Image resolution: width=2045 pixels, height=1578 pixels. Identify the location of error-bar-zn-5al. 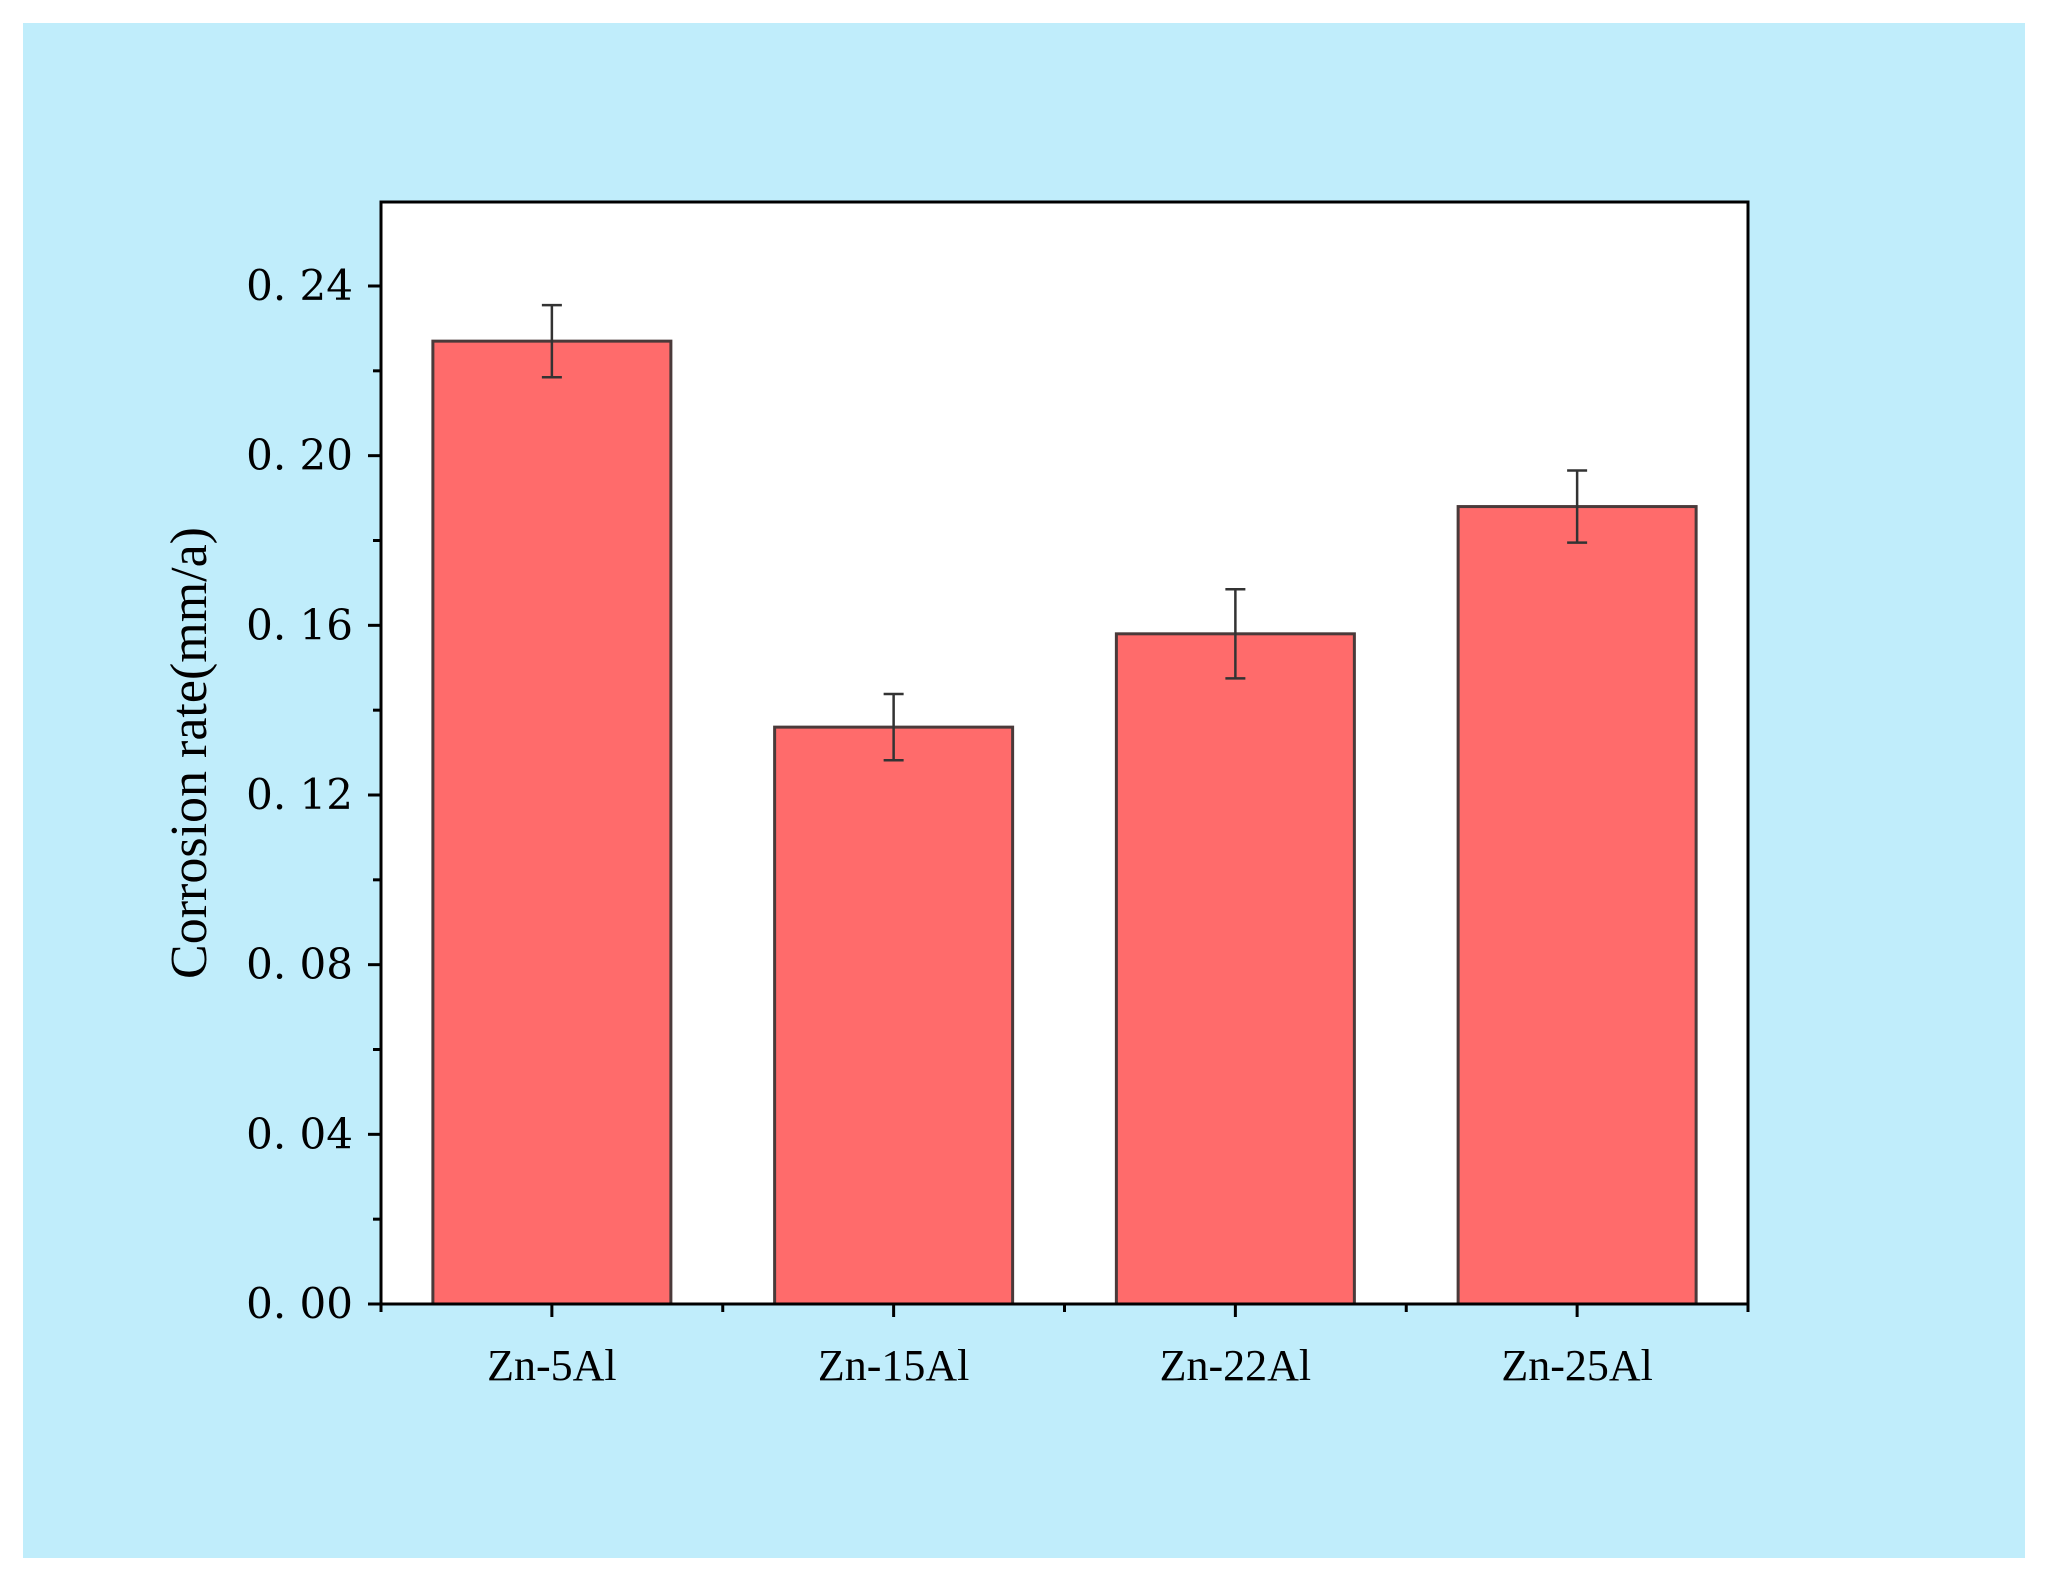
(551, 341).